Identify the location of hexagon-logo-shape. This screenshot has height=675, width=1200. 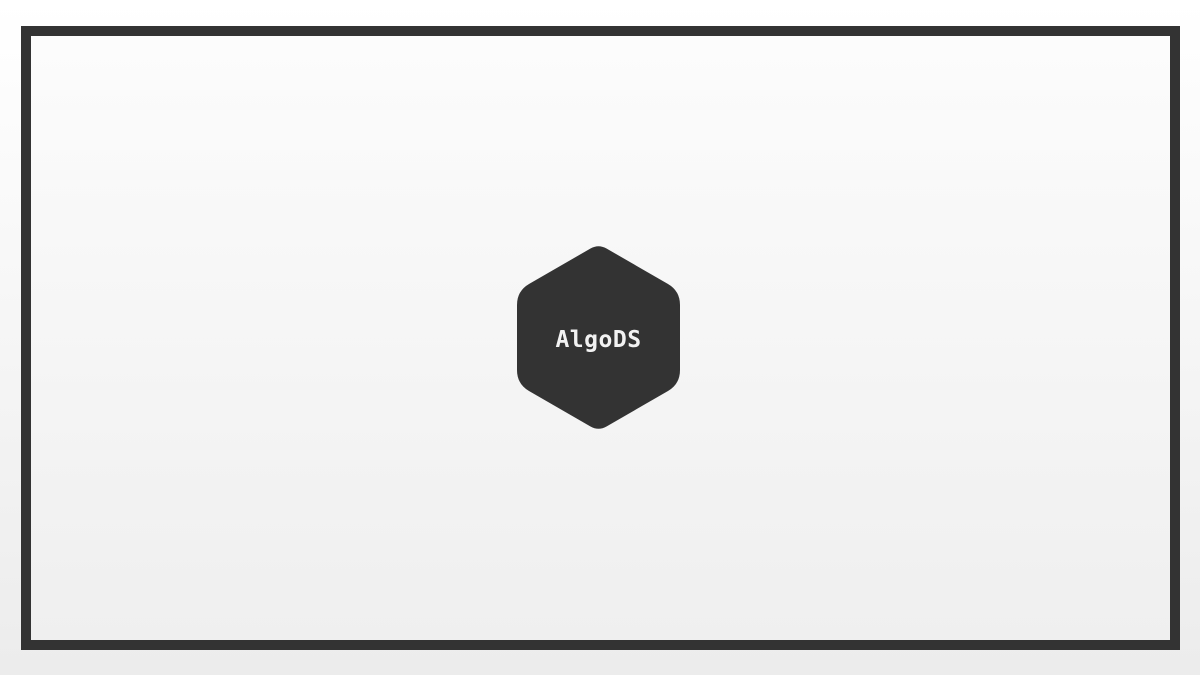
(598, 337).